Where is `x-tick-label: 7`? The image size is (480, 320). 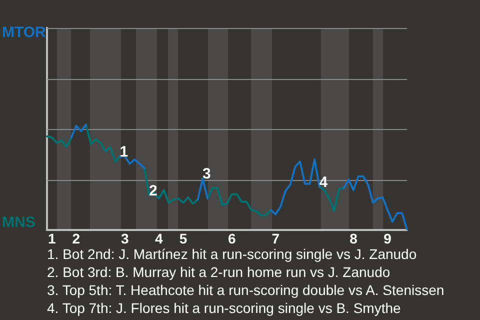
x-tick-label: 7 is located at coordinates (276, 238).